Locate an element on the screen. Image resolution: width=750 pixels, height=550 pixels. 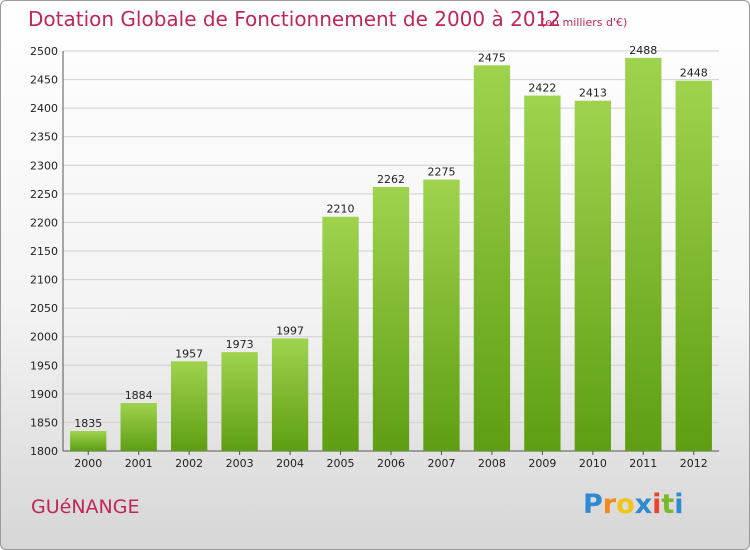
bar-value-label: 2422 is located at coordinates (542, 88).